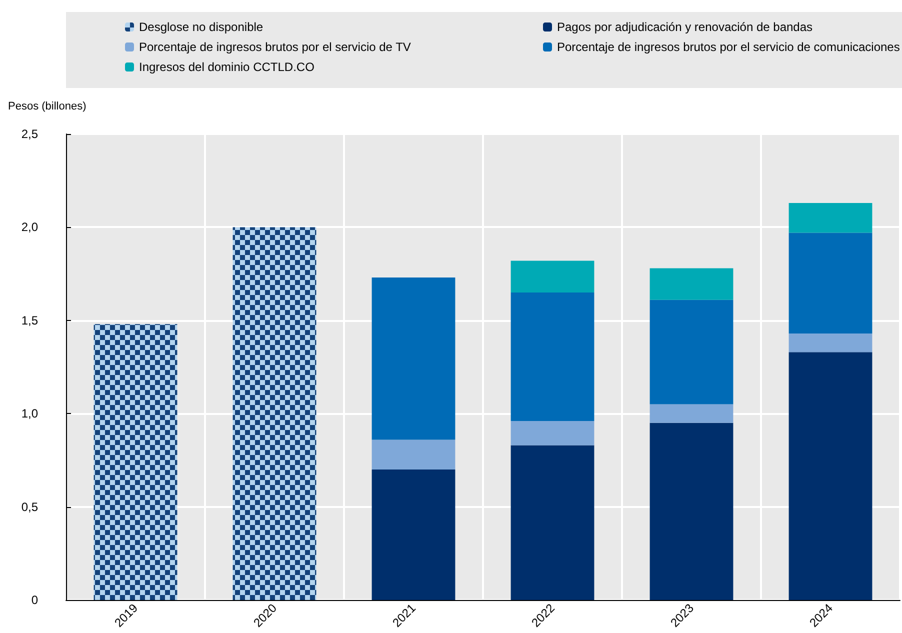  Describe the element at coordinates (47, 106) in the screenshot. I see `y-axis-title: Pesos (billones)` at that location.